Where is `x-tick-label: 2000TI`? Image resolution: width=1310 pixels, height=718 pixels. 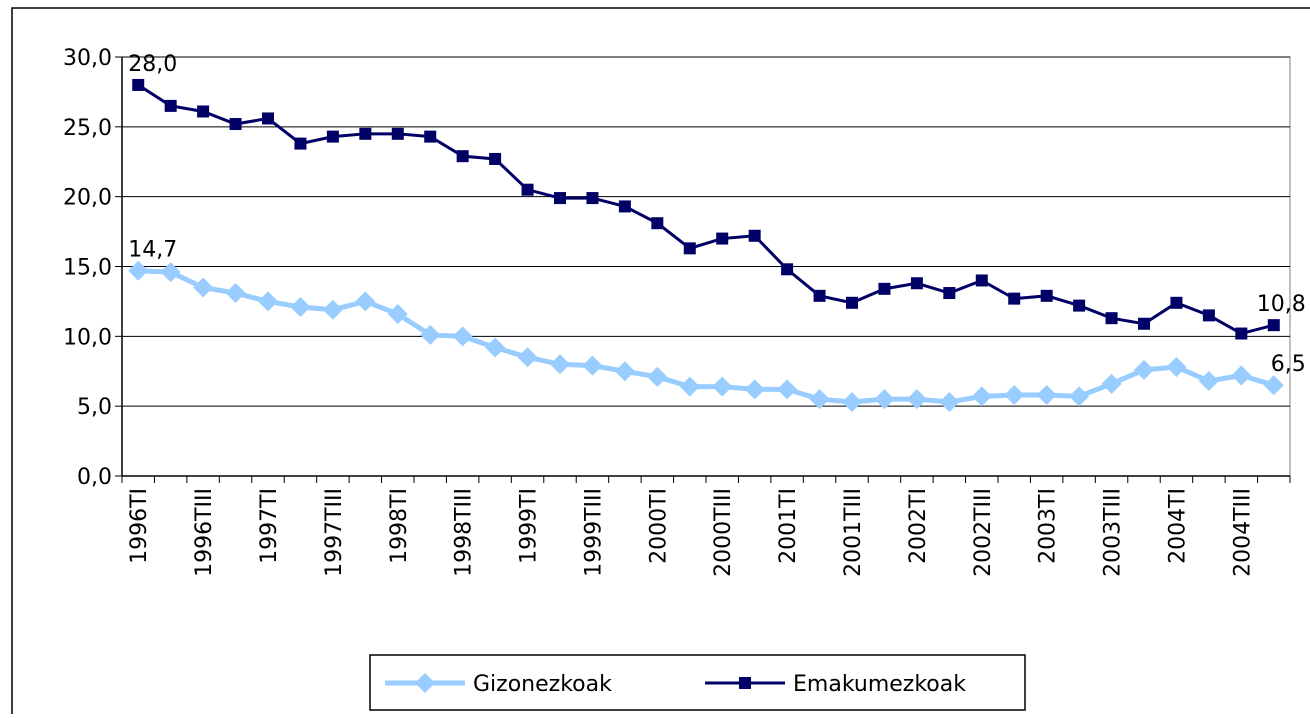 x-tick-label: 2000TI is located at coordinates (658, 526).